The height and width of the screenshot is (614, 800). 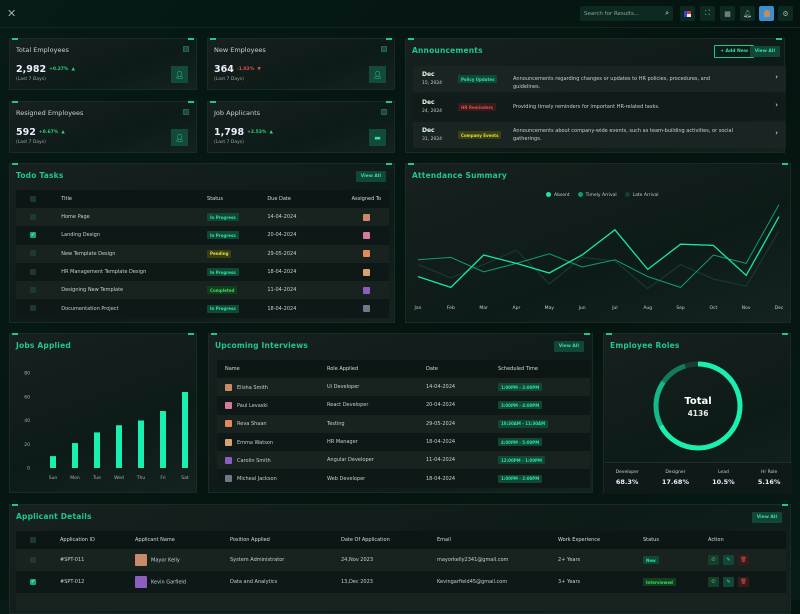 I want to click on column-header: Assigned To, so click(x=366, y=199).